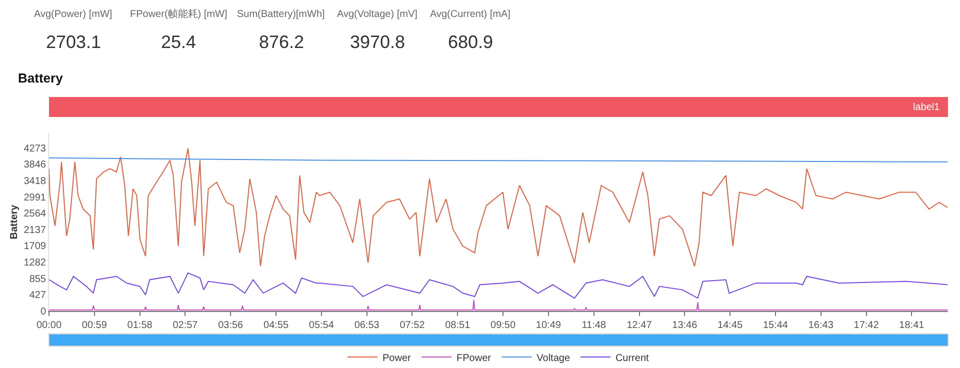  Describe the element at coordinates (95, 325) in the screenshot. I see `x-tick-label: 00:59` at that location.